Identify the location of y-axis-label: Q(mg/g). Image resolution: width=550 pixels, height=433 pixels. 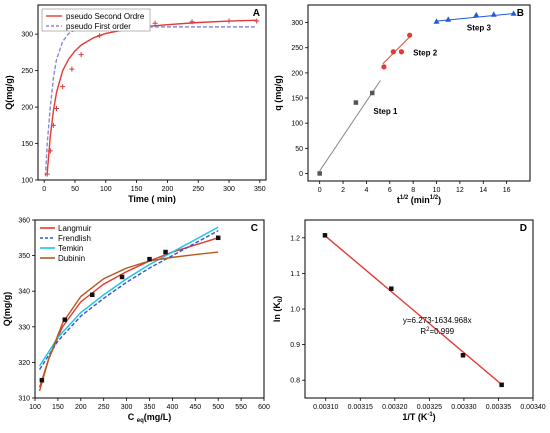
(7, 309).